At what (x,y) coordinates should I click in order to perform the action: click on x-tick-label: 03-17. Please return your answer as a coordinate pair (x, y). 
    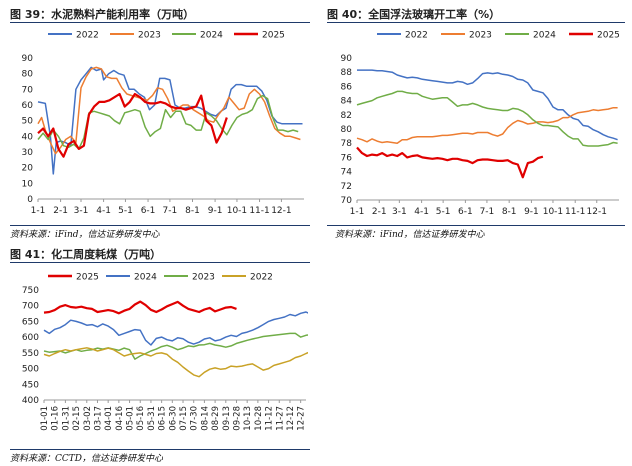
    Looking at the image, I should click on (98, 418).